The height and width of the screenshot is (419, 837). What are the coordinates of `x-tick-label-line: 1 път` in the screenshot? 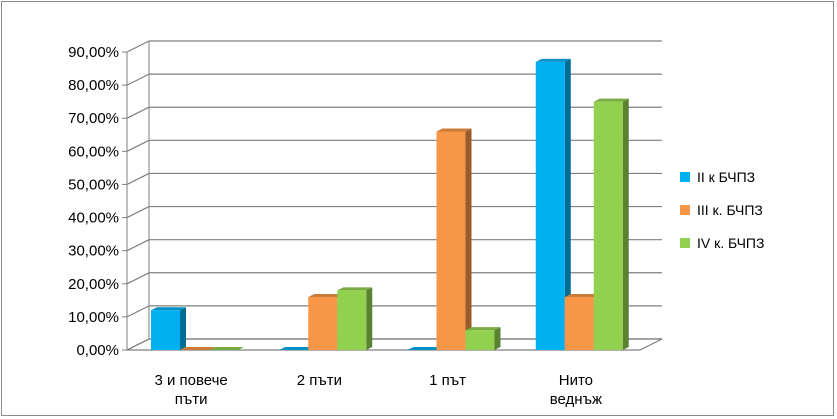 It's located at (447, 380).